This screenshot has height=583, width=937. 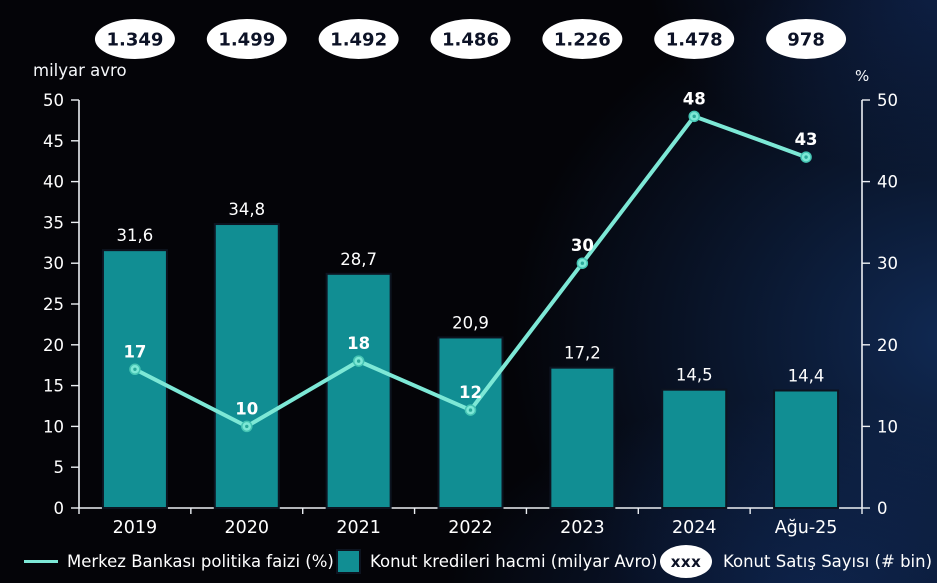 What do you see at coordinates (694, 528) in the screenshot?
I see `x-axis-label: 2024` at bounding box center [694, 528].